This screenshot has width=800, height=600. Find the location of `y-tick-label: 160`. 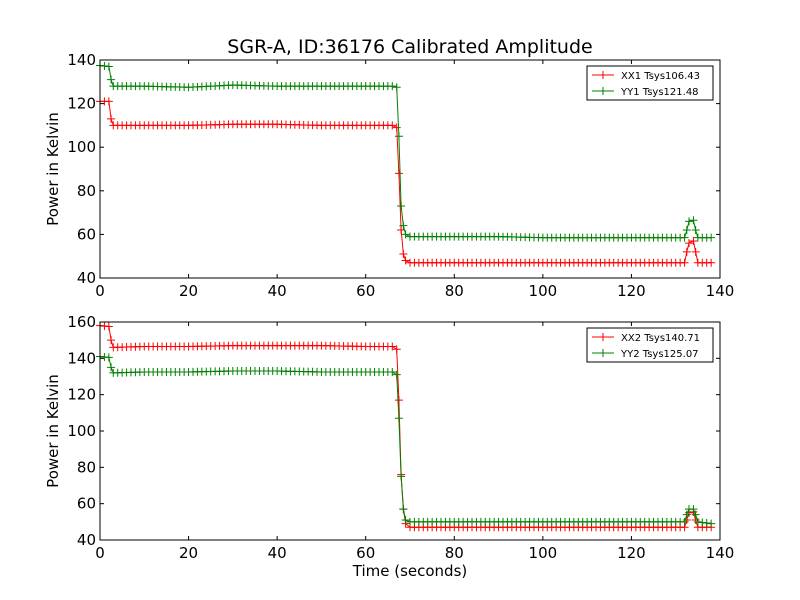

y-tick-label: 160 is located at coordinates (81, 322).